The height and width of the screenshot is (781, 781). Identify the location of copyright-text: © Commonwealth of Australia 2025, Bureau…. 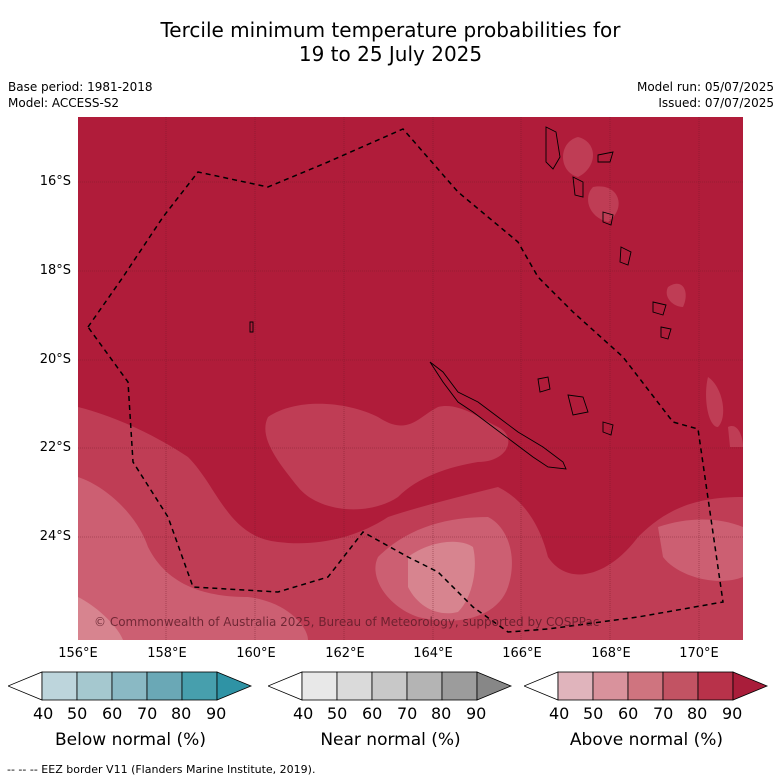
(346, 622).